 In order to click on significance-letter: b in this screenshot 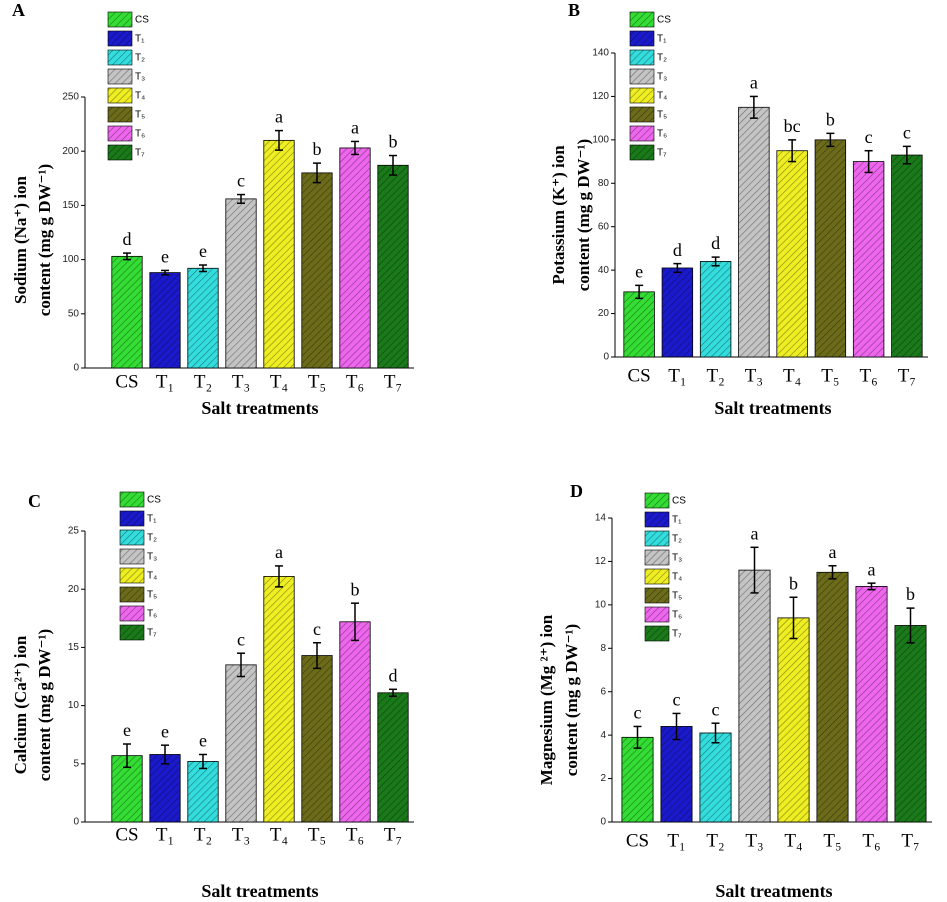, I will do `click(830, 119)`.